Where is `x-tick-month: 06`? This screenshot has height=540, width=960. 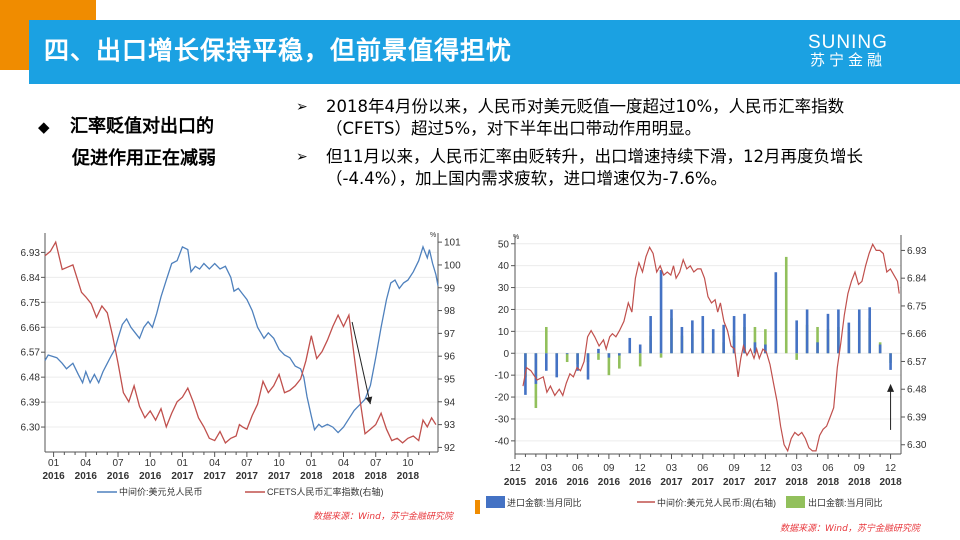
x-tick-month: 06 is located at coordinates (828, 468).